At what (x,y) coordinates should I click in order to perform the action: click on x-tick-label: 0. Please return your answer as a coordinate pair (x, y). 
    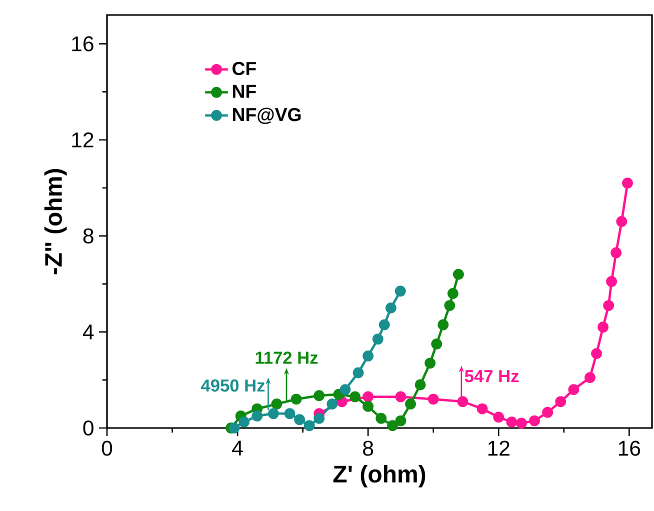
    Looking at the image, I should click on (107, 448).